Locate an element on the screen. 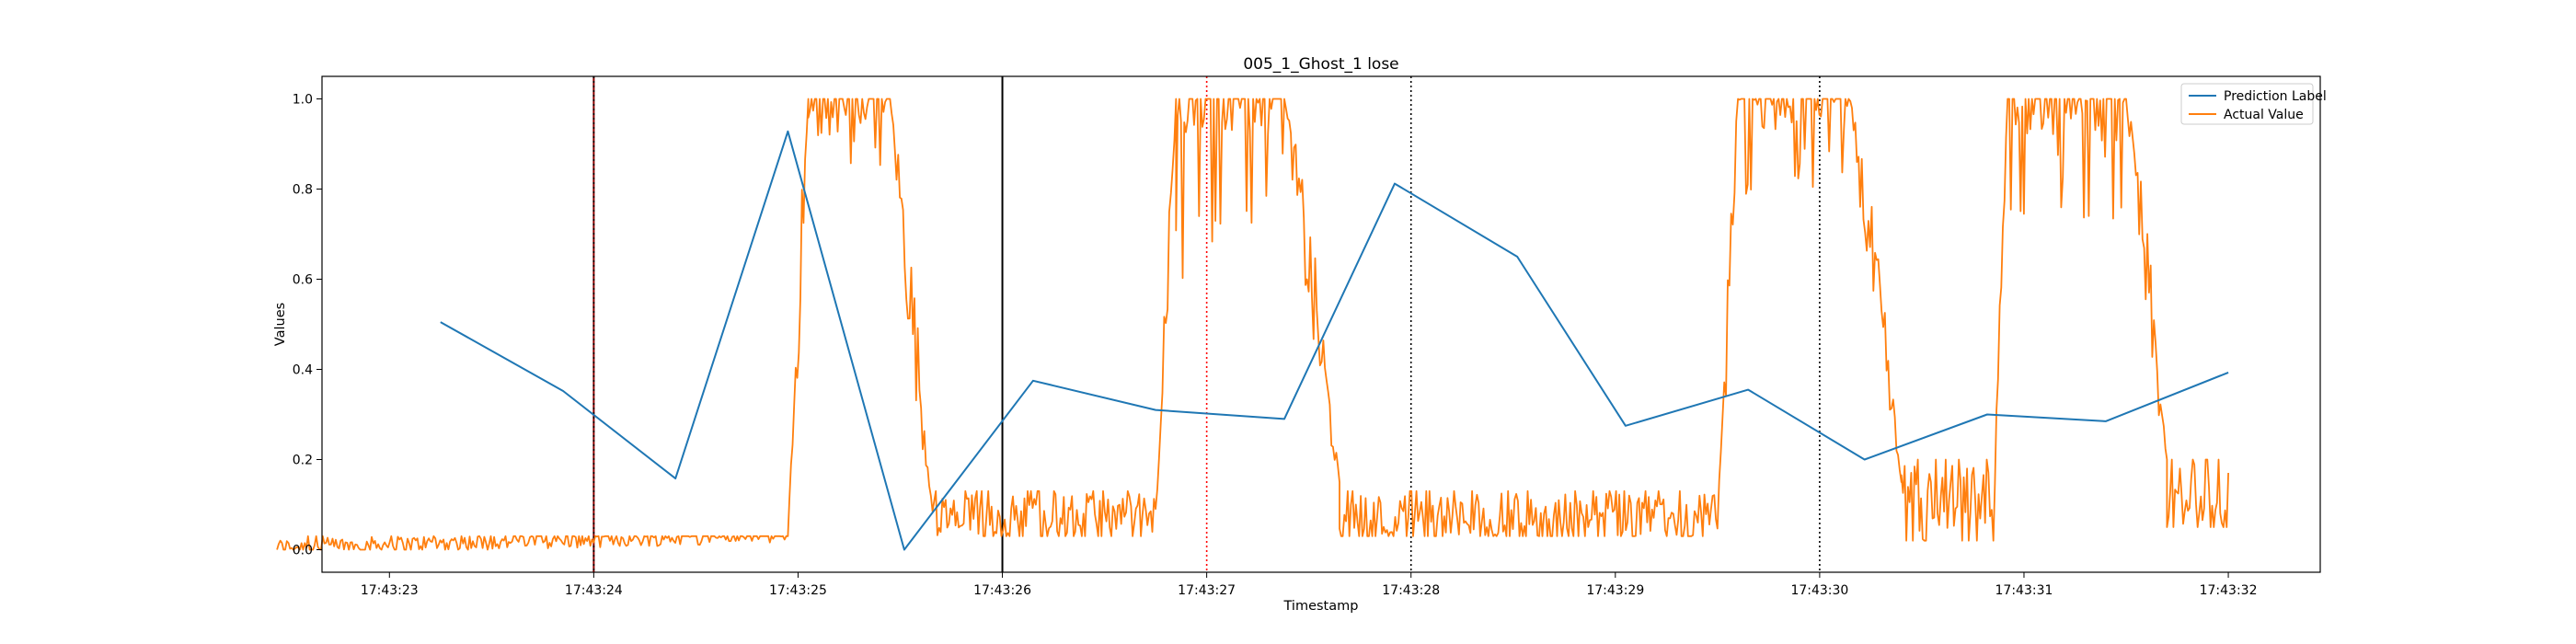 The width and height of the screenshot is (2576, 644). x-axis-label: Timestamp is located at coordinates (1321, 606).